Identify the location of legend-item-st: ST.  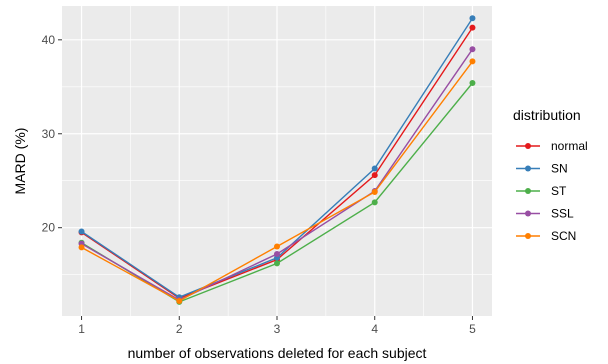
(541, 191).